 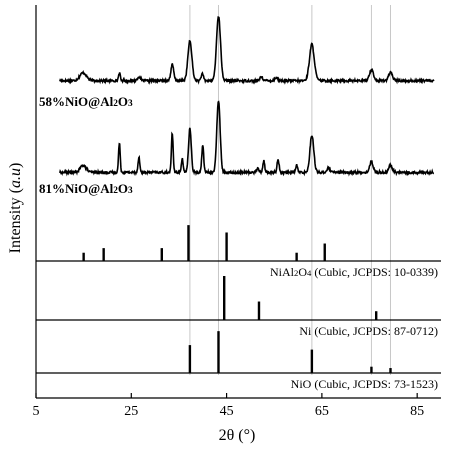 I want to click on x-tick-label: 25, so click(x=131, y=411).